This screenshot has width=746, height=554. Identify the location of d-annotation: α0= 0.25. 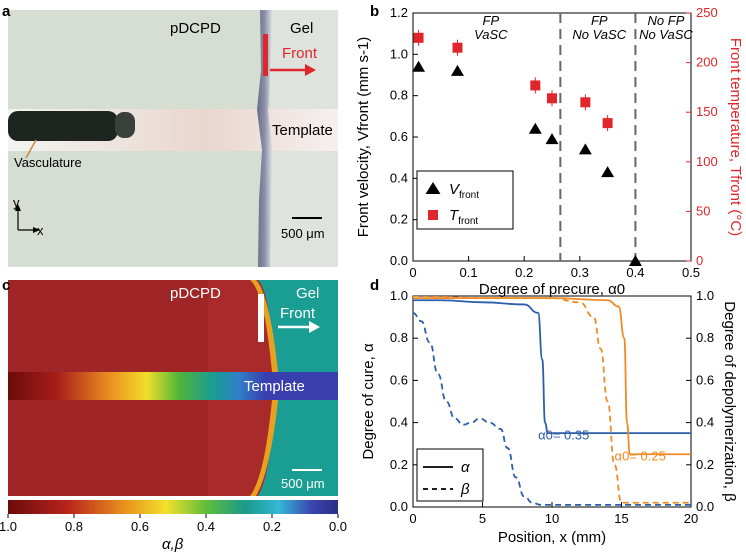
(640, 456).